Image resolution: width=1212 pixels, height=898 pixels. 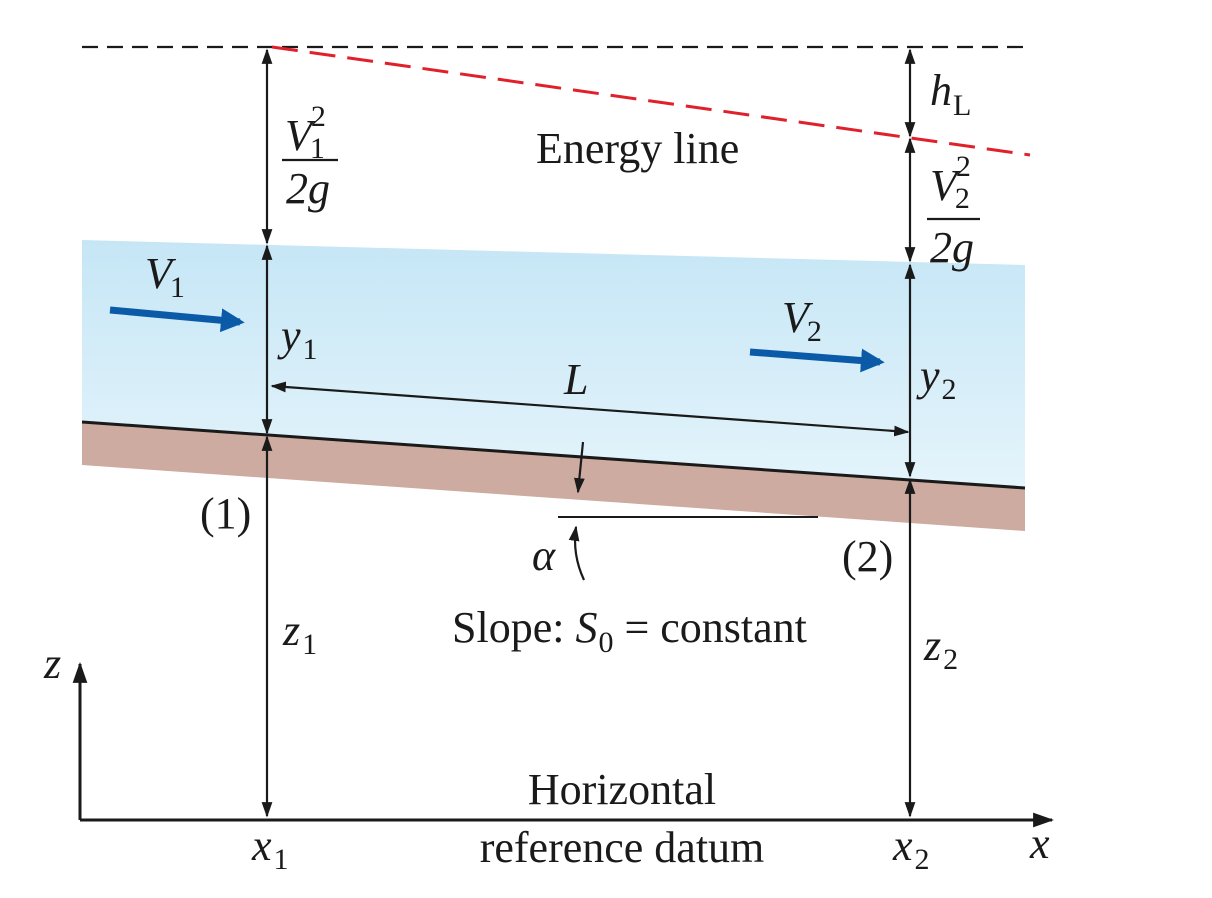 I want to click on depth2-label: y2, so click(x=936, y=378).